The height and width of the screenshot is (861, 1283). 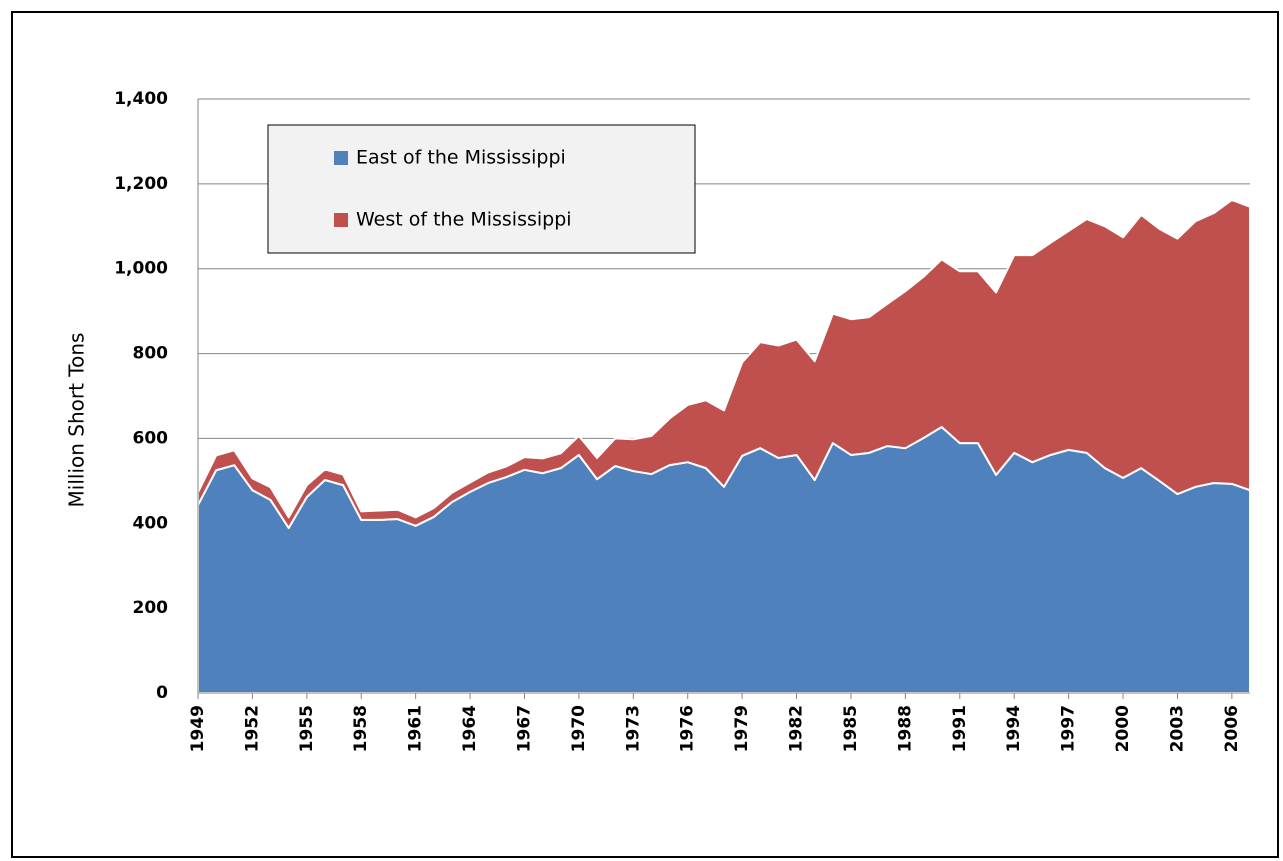 I want to click on x-tick-label: 1949, so click(x=198, y=728).